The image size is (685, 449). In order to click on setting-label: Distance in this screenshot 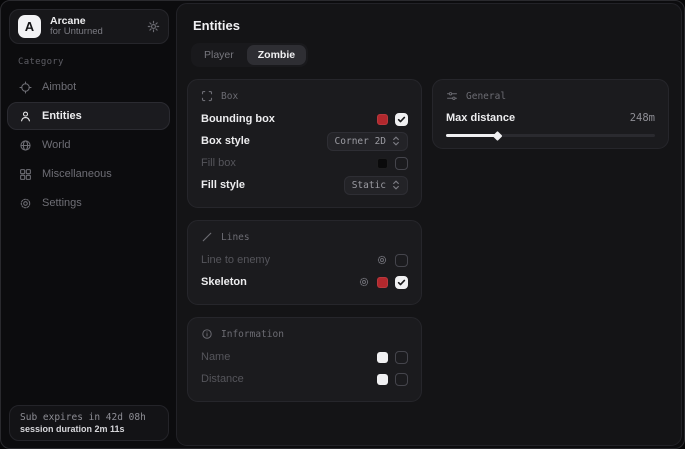, I will do `click(222, 379)`.